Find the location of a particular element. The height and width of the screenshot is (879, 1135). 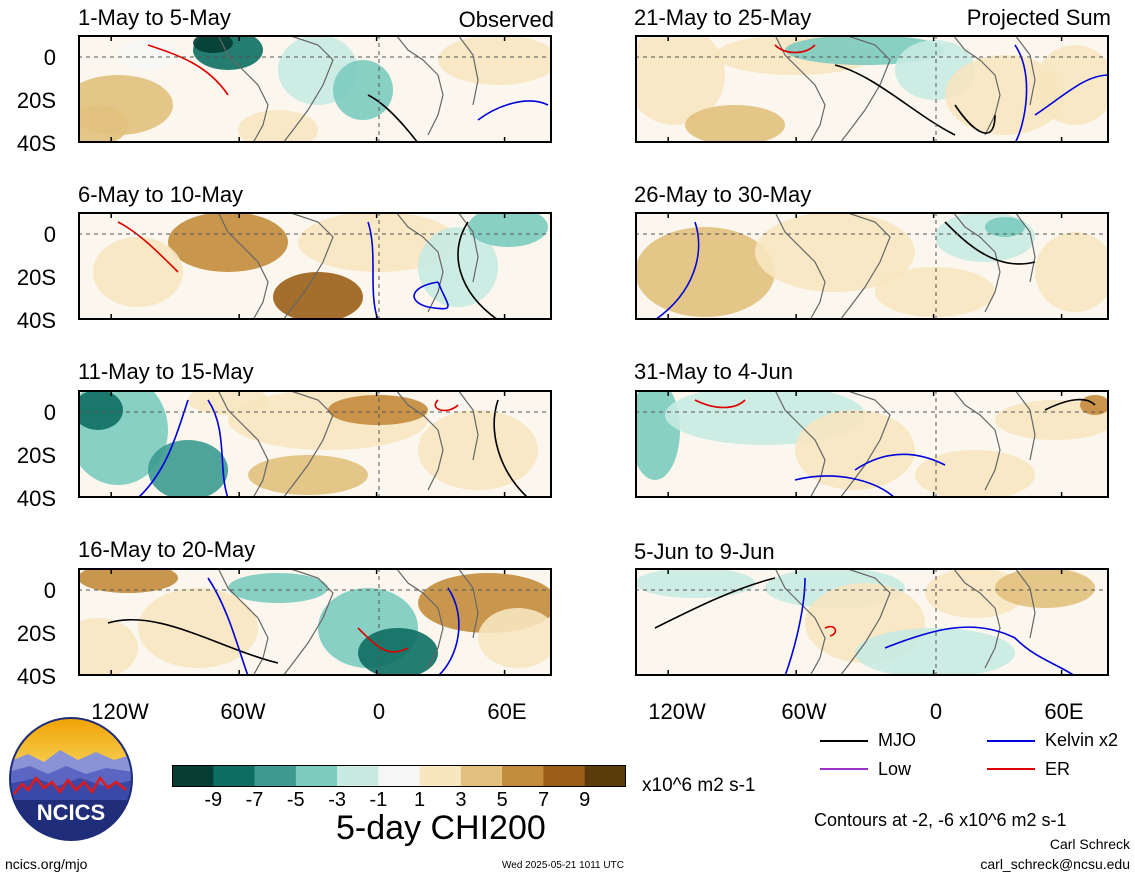

colorbar-tick-label: -7 is located at coordinates (254, 800).